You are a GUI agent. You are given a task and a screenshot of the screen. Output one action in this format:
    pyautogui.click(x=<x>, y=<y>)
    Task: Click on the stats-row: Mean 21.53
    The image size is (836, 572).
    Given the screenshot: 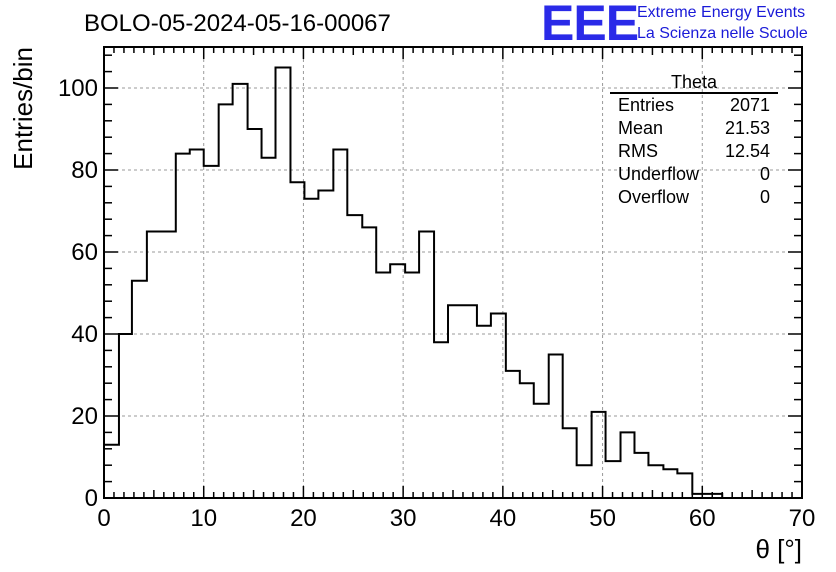 What is the action you would take?
    pyautogui.click(x=694, y=128)
    